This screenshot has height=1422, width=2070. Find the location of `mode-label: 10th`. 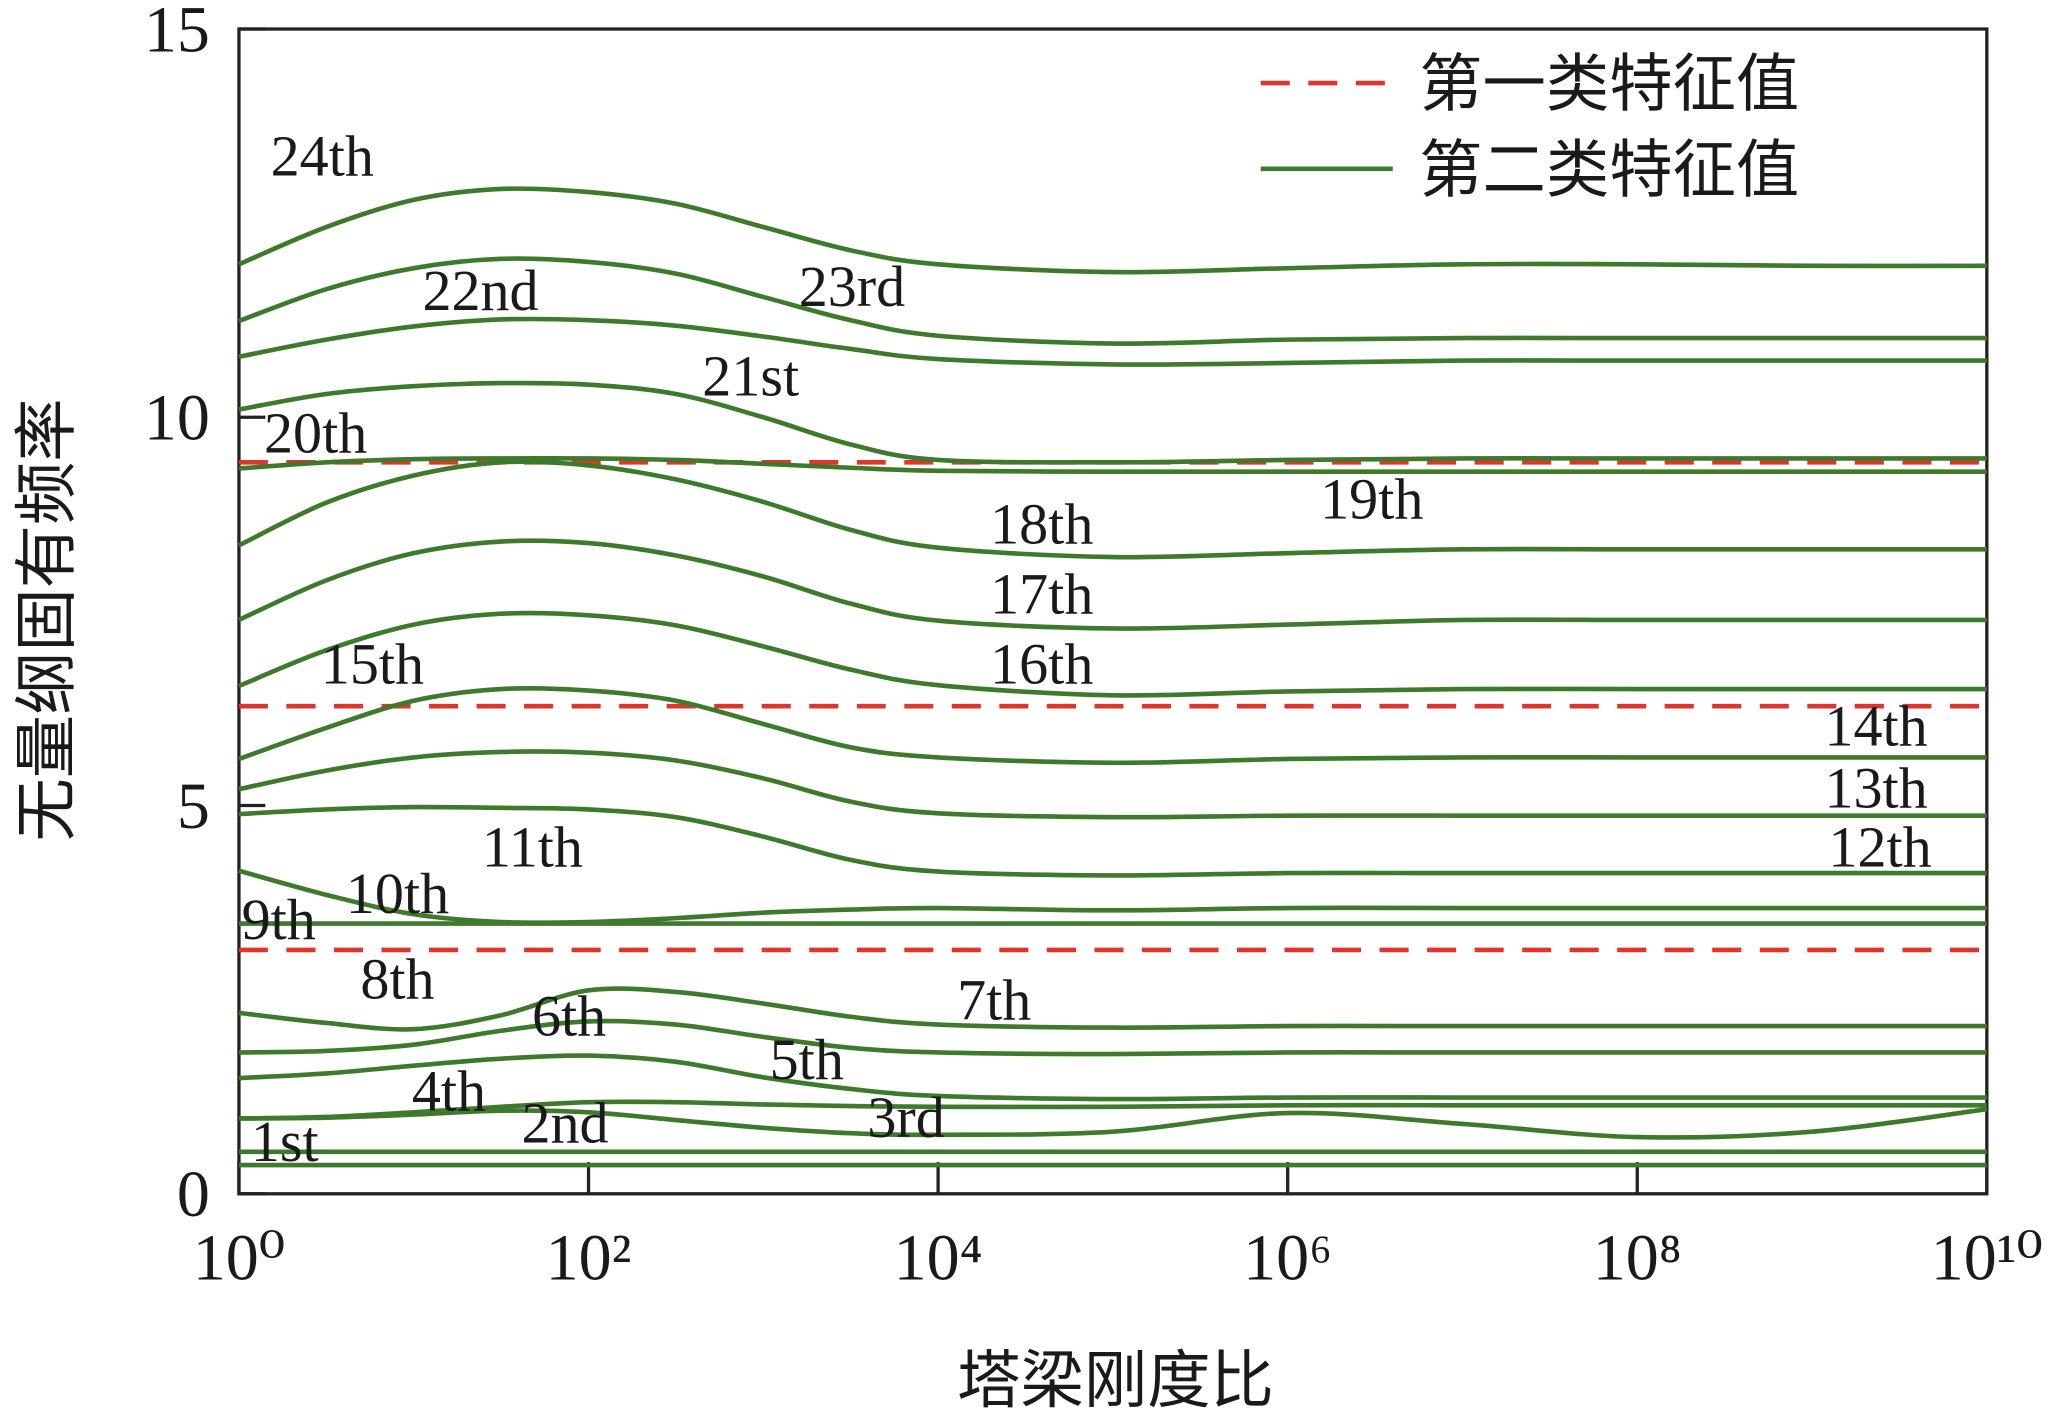

mode-label: 10th is located at coordinates (397, 893).